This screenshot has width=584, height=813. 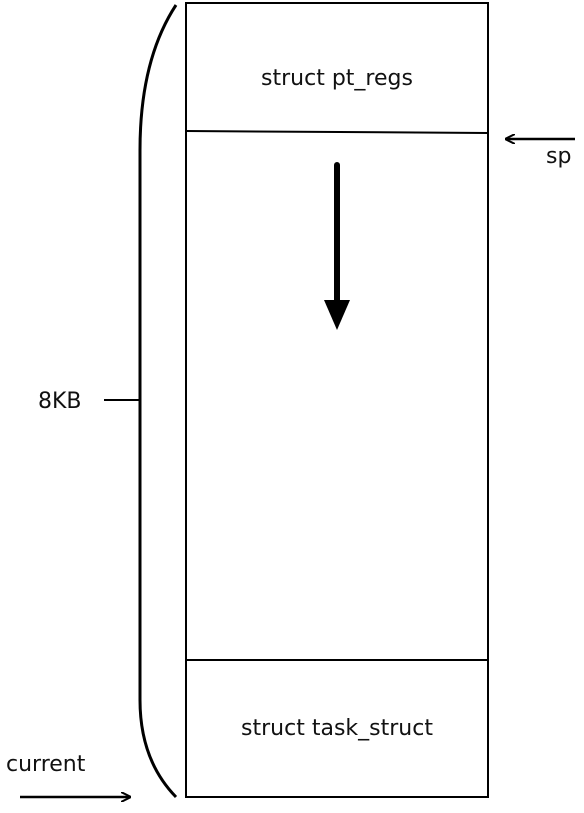 I want to click on pt-regs-region-label: struct pt_regs, so click(x=337, y=78).